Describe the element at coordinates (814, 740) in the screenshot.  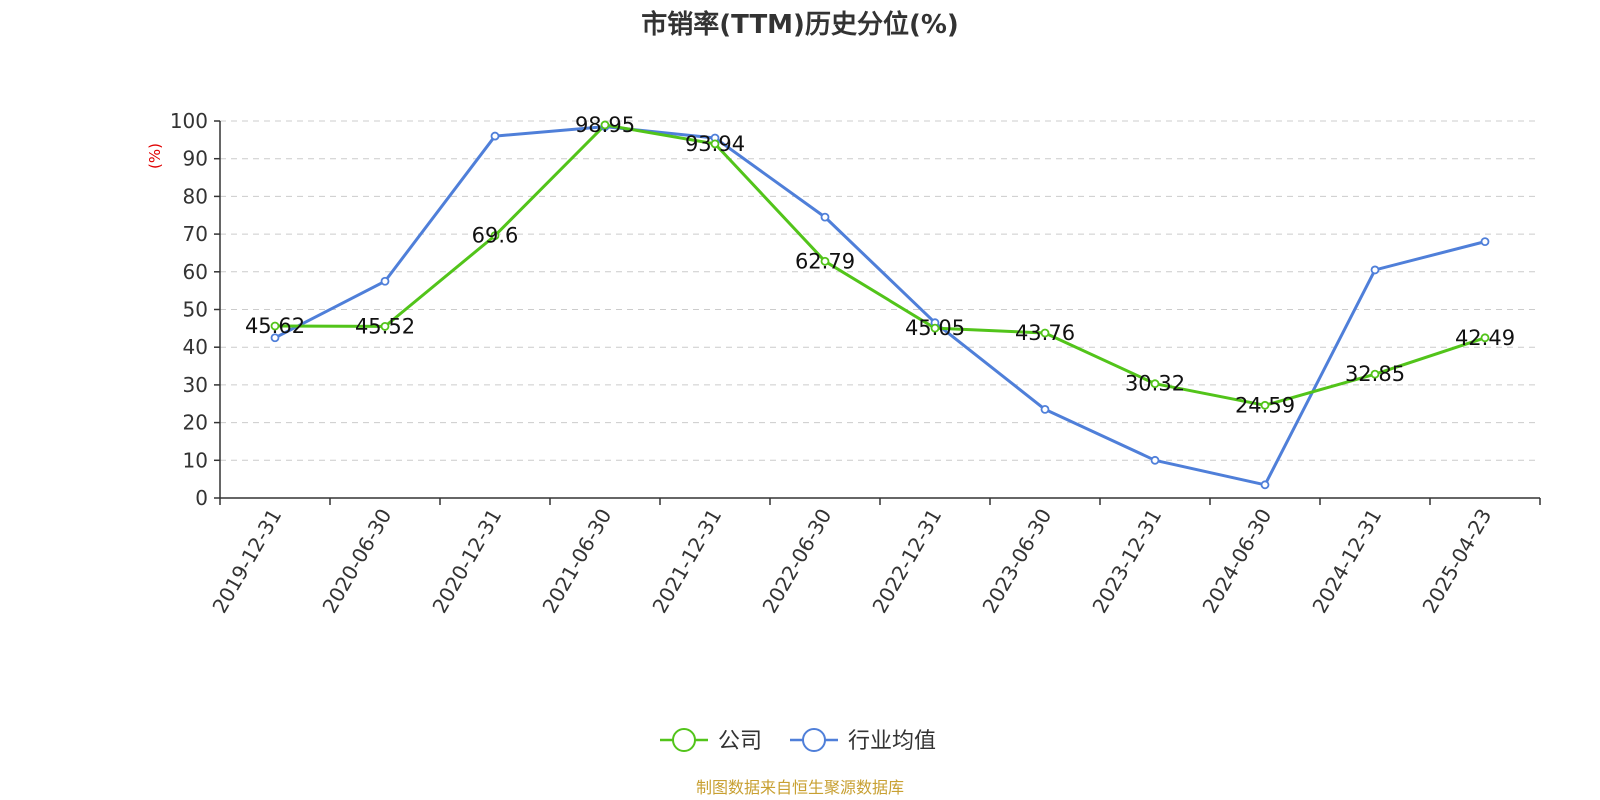
I see `legend-marker-industry-average` at that location.